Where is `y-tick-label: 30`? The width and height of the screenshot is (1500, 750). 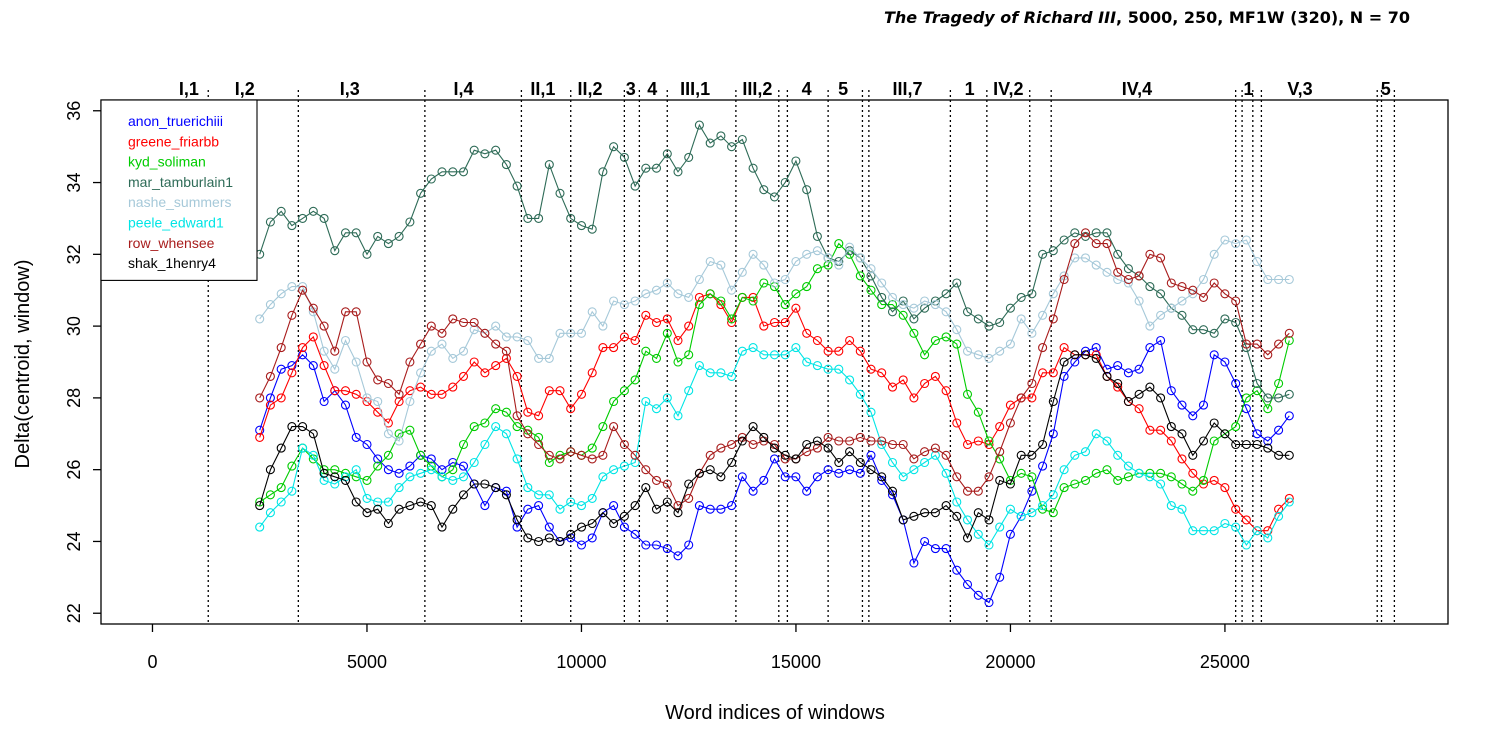
y-tick-label: 30 is located at coordinates (74, 326).